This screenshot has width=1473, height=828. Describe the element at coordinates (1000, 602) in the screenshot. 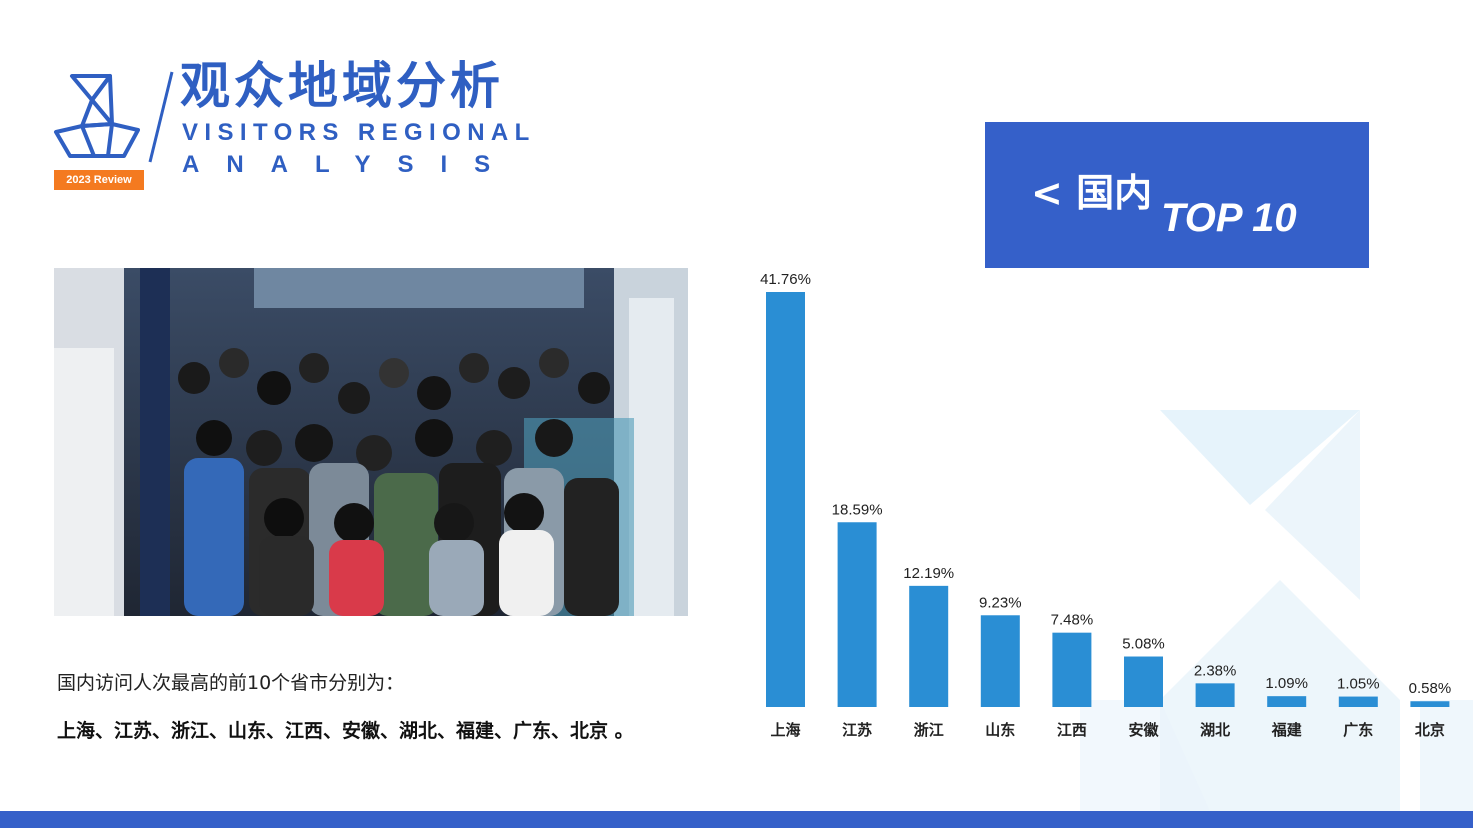

I see `value-label-3: 9.23%` at that location.